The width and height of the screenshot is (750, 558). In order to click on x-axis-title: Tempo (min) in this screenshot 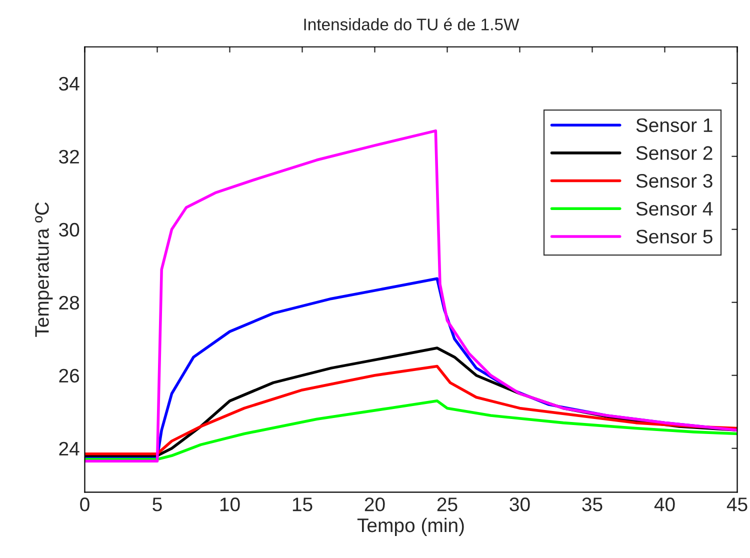, I will do `click(410, 527)`.